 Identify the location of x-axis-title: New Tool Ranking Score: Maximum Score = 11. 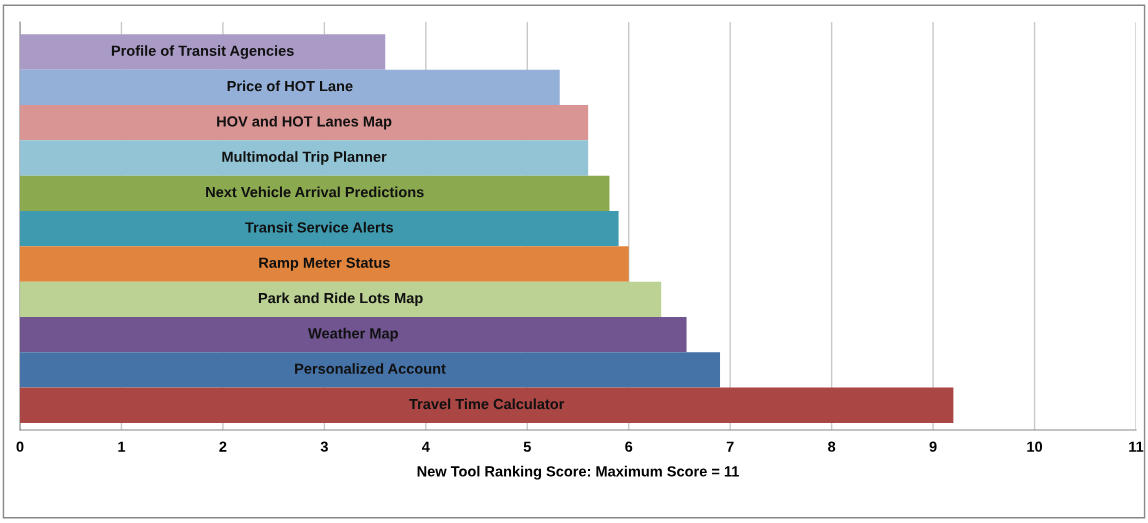
(578, 472).